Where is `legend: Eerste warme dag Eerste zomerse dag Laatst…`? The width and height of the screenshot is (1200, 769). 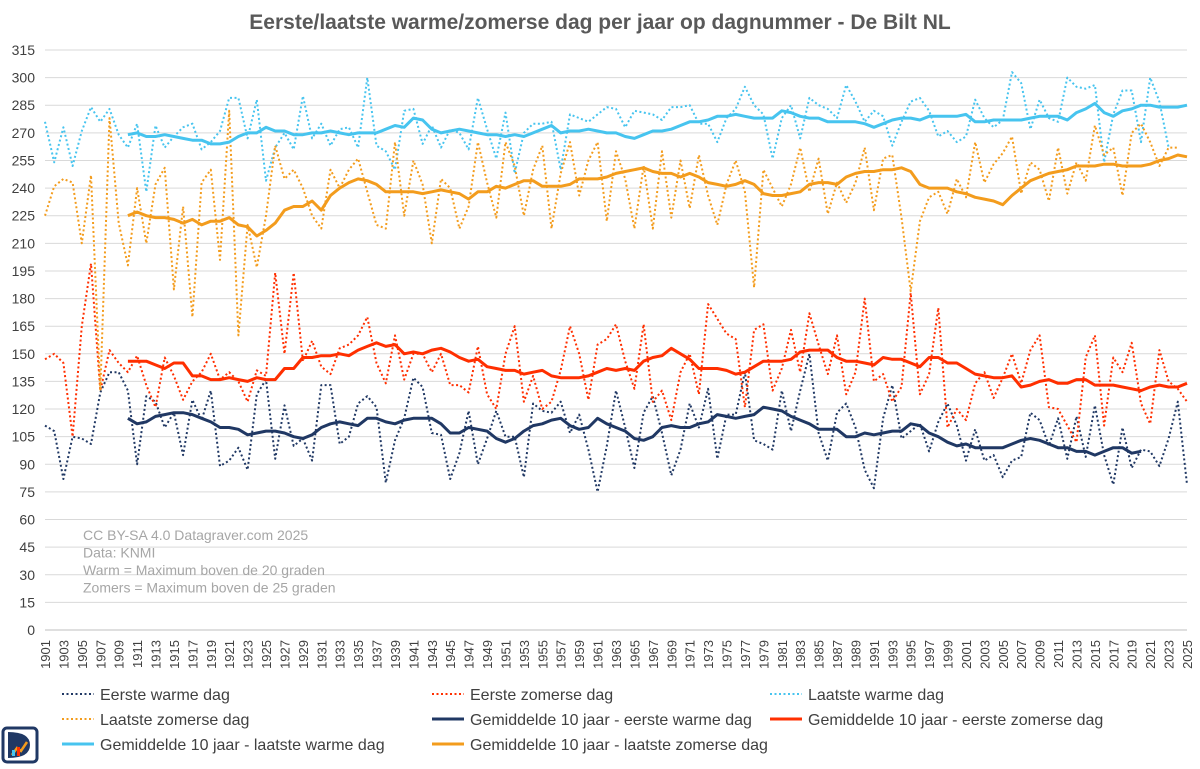 legend: Eerste warme dag Eerste zomerse dag Laatst… is located at coordinates (582, 720).